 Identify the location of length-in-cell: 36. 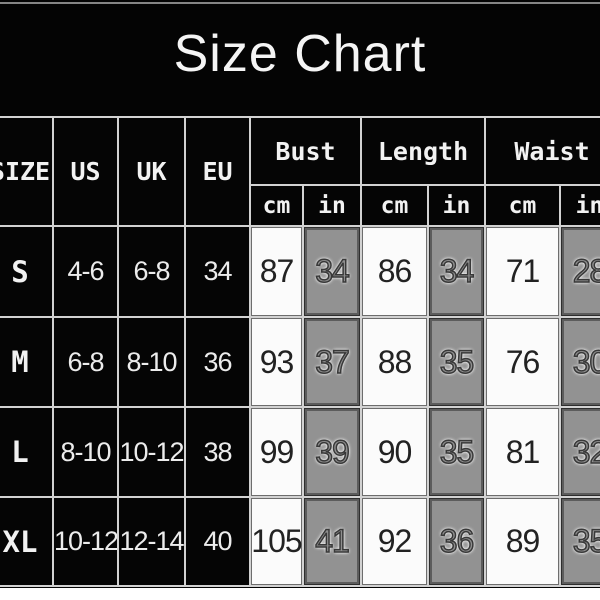
(456, 541).